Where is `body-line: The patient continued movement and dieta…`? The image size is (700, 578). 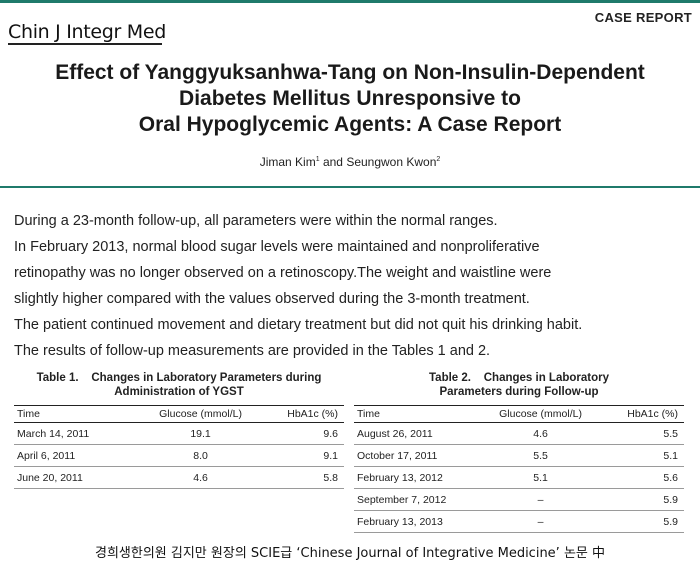 body-line: The patient continued movement and dieta… is located at coordinates (298, 325).